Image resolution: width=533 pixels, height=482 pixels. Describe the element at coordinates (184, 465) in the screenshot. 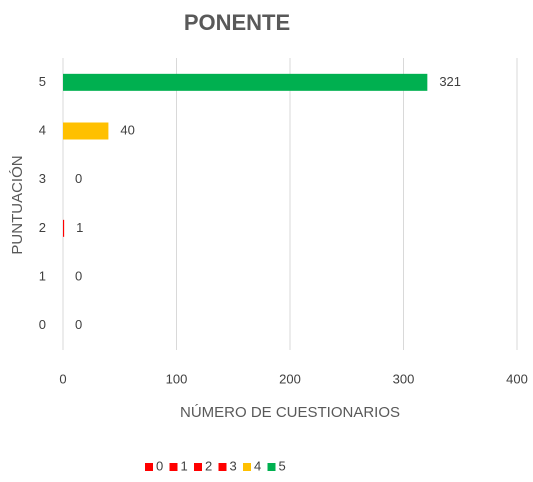

I see `legend-label: 1` at that location.